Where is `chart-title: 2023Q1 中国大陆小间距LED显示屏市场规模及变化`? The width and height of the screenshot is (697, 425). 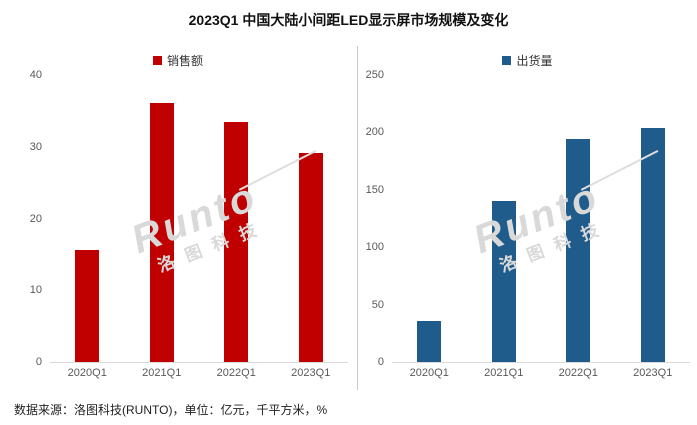 chart-title: 2023Q1 中国大陆小间距LED显示屏市场规模及变化 is located at coordinates (348, 20).